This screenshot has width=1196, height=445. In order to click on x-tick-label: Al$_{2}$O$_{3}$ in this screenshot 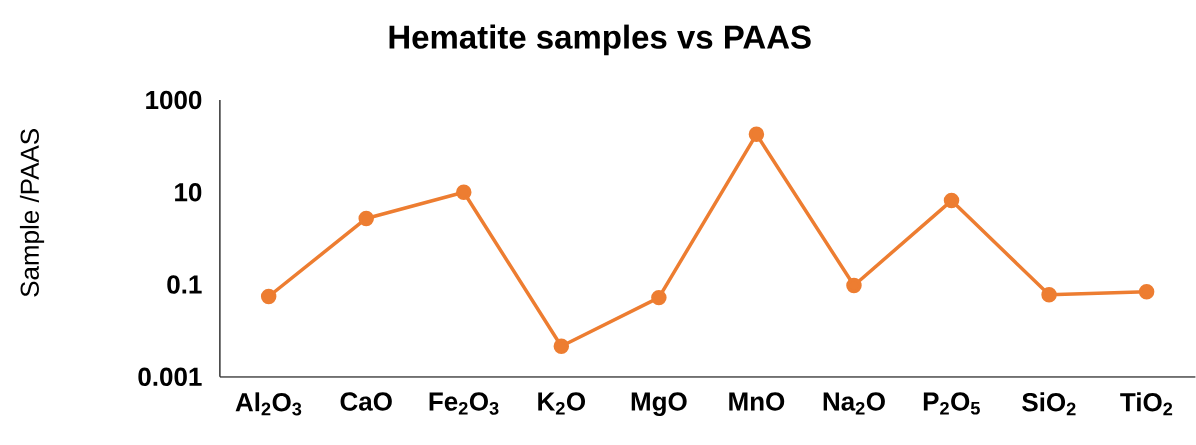, I will do `click(268, 404)`.